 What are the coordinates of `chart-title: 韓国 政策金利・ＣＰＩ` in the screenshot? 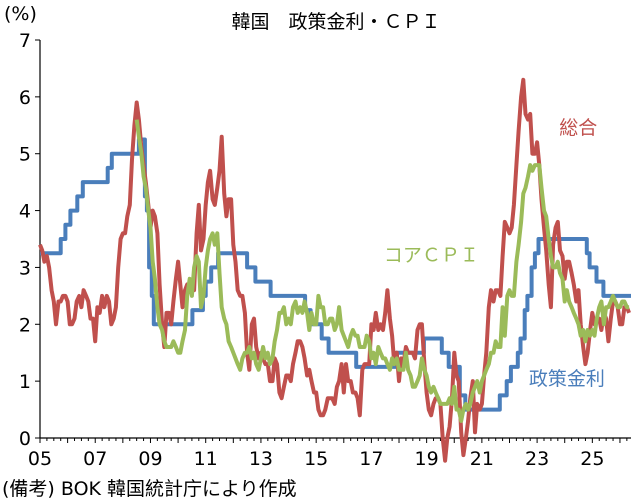 It's located at (335, 22).